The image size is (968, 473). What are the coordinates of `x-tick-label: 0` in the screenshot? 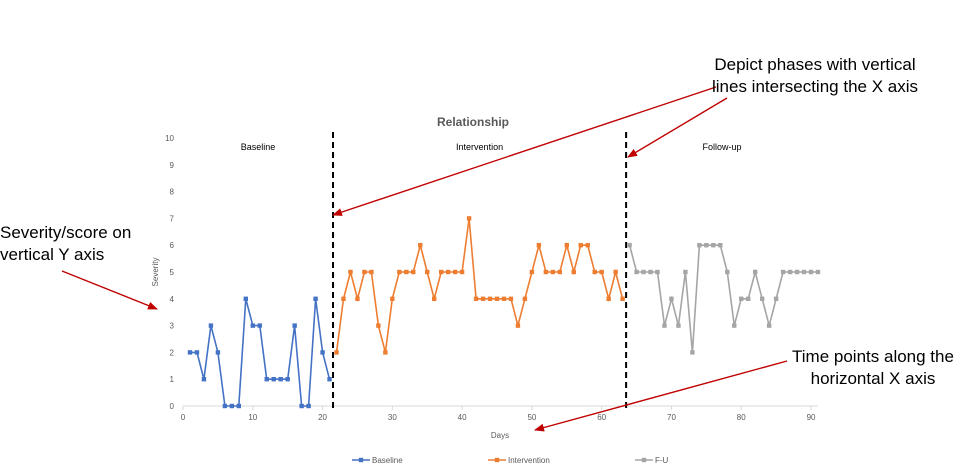 It's located at (183, 417).